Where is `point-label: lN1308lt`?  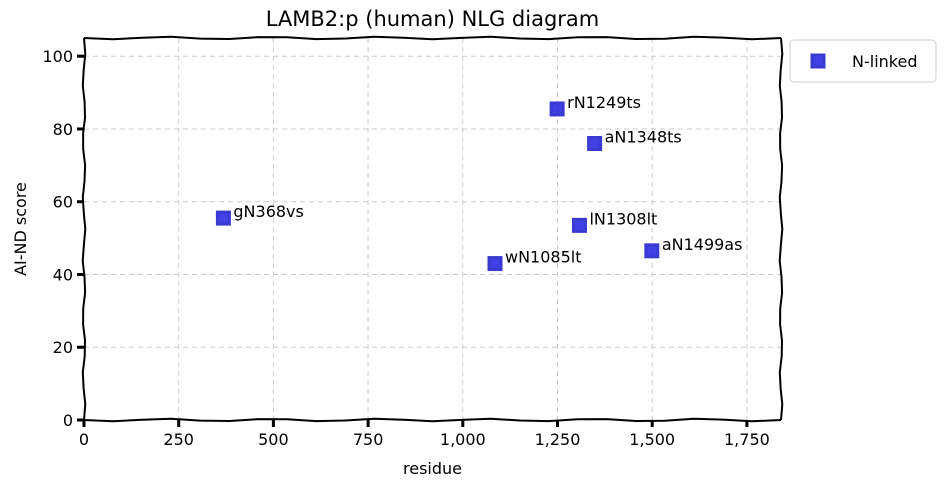
point-label: lN1308lt is located at coordinates (623, 218).